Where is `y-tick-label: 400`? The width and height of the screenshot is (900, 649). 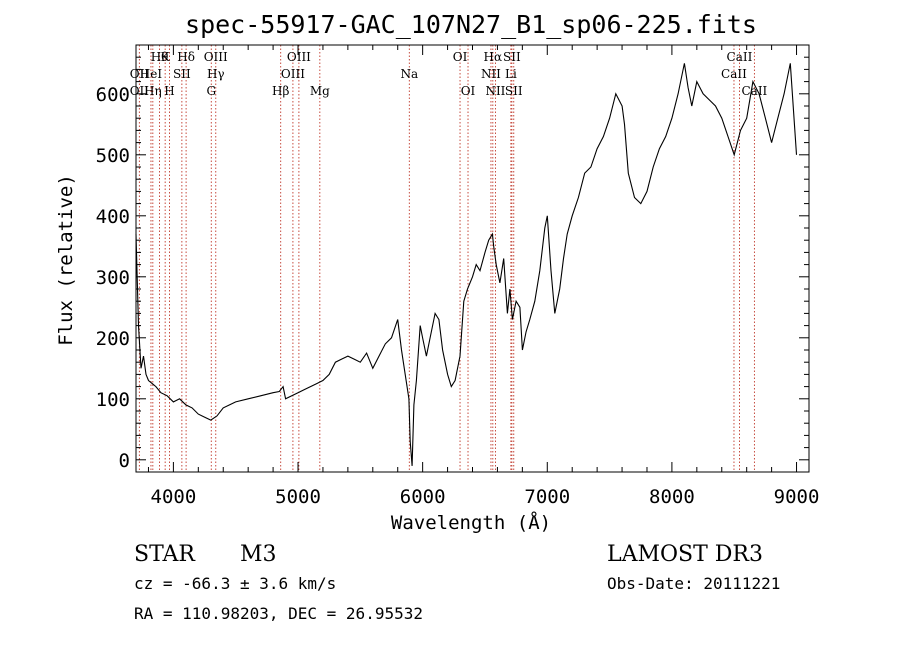
y-tick-label: 400 is located at coordinates (113, 217).